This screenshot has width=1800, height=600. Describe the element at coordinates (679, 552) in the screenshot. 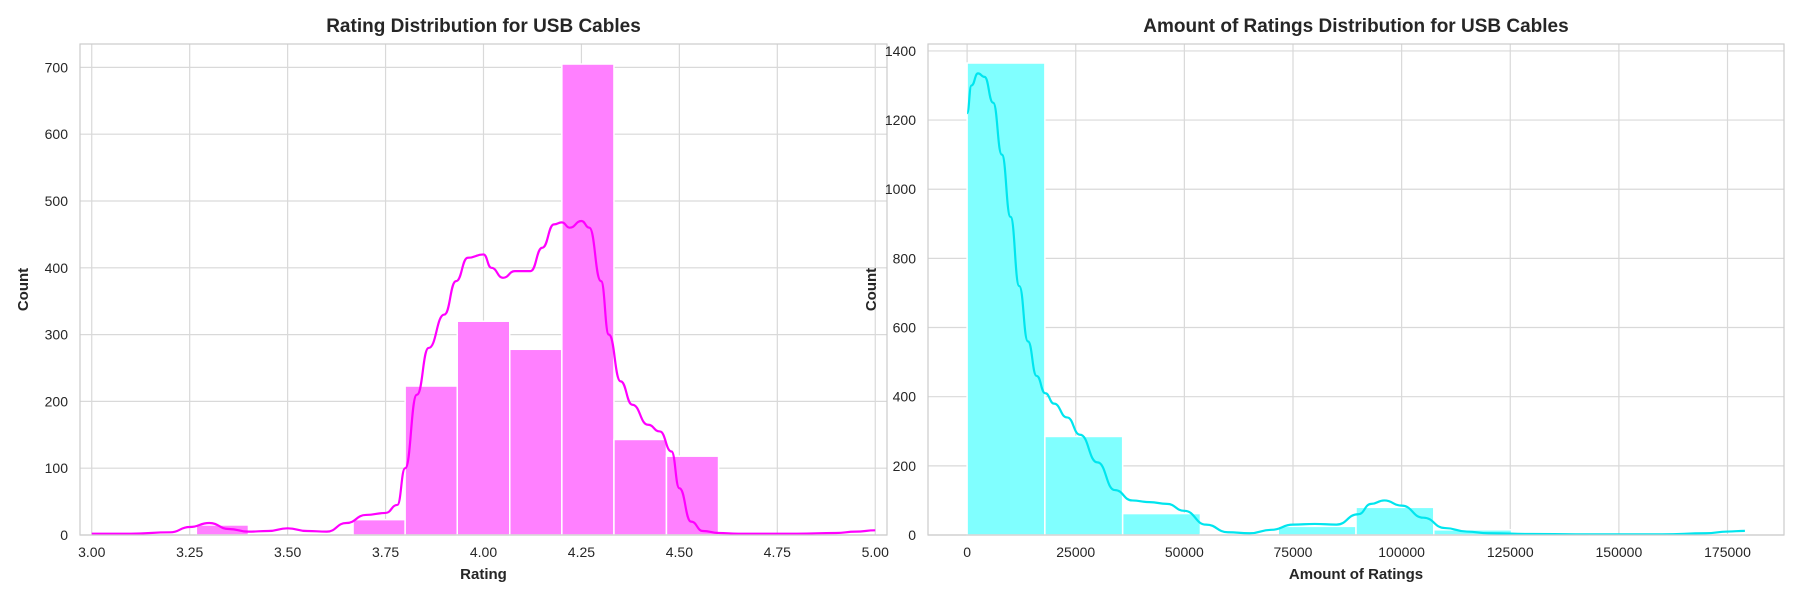

I see `chart-1-x-tick-label: 4.50` at that location.